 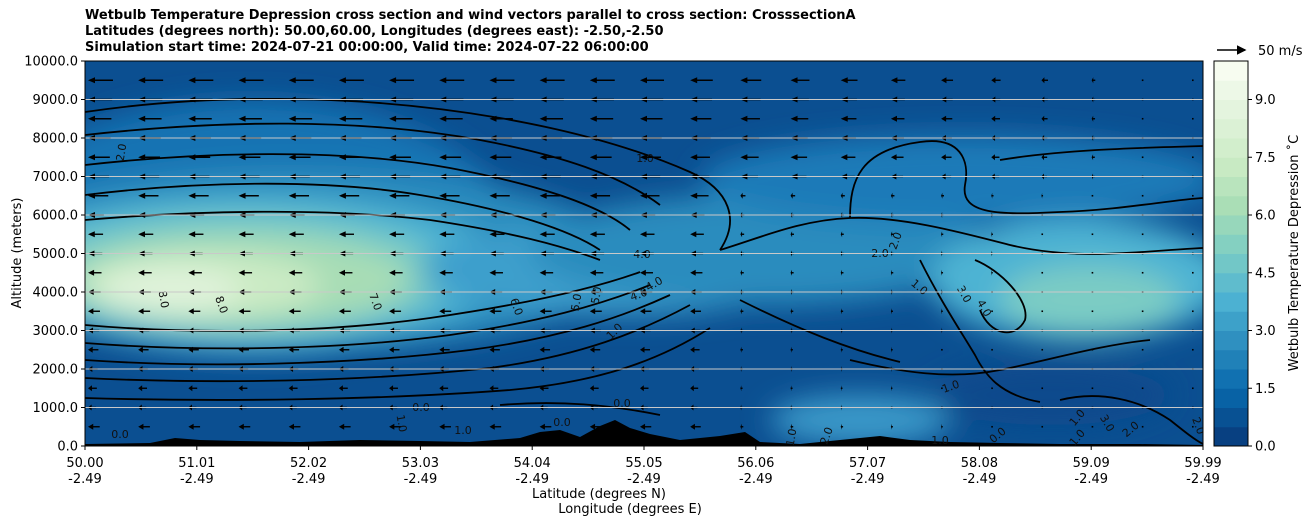 I want to click on y-tick-label: 10000.0, so click(x=51, y=62).